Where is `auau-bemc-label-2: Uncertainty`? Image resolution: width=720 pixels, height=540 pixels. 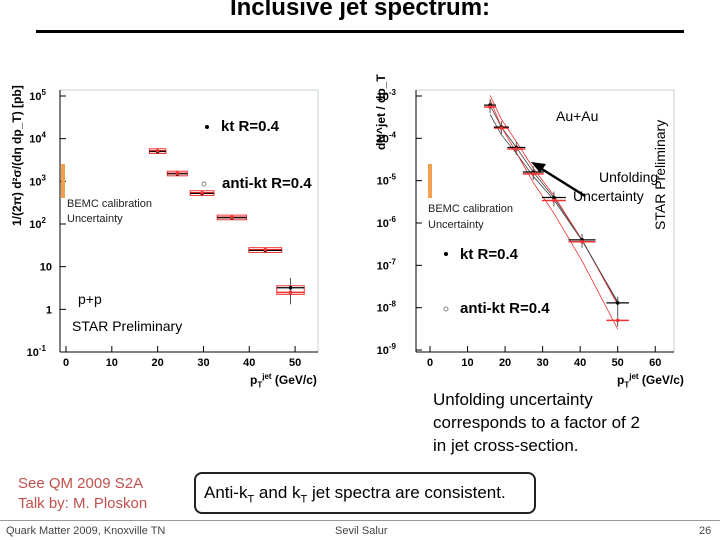 auau-bemc-label-2: Uncertainty is located at coordinates (456, 225).